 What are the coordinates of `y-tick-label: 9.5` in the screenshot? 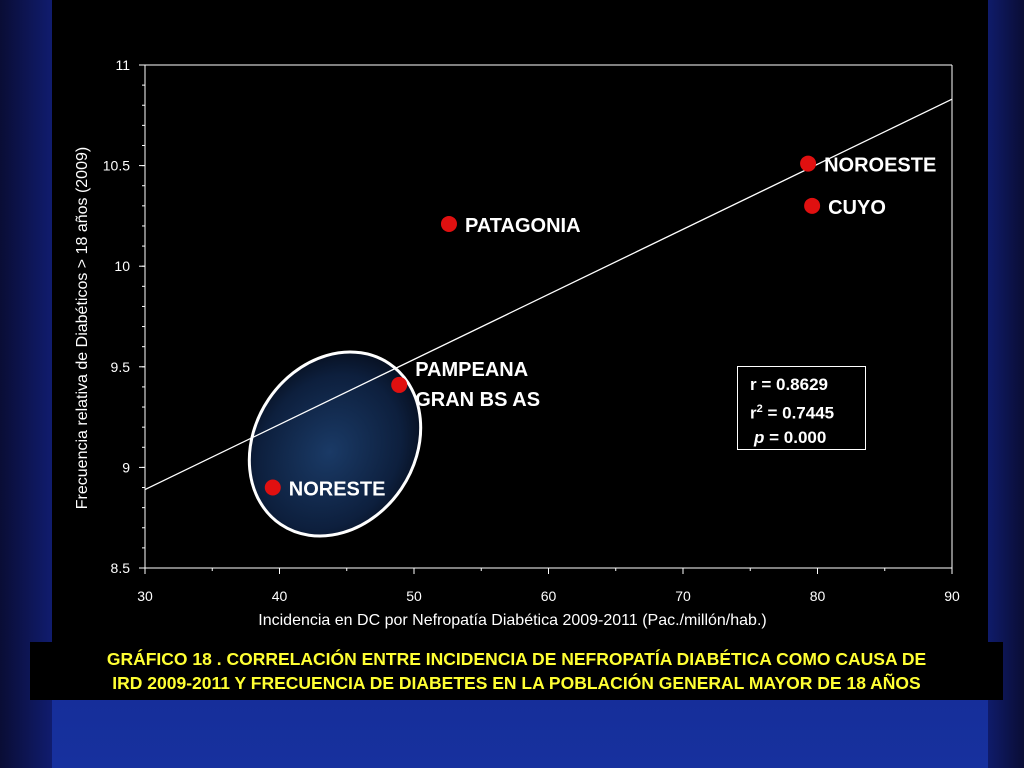 It's located at (121, 367).